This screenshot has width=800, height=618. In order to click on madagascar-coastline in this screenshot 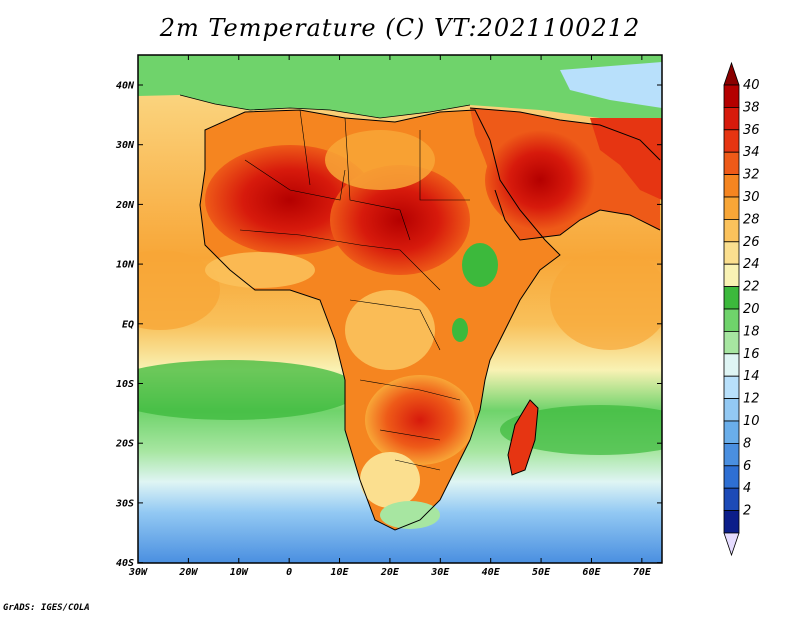, I will do `click(523, 437)`.